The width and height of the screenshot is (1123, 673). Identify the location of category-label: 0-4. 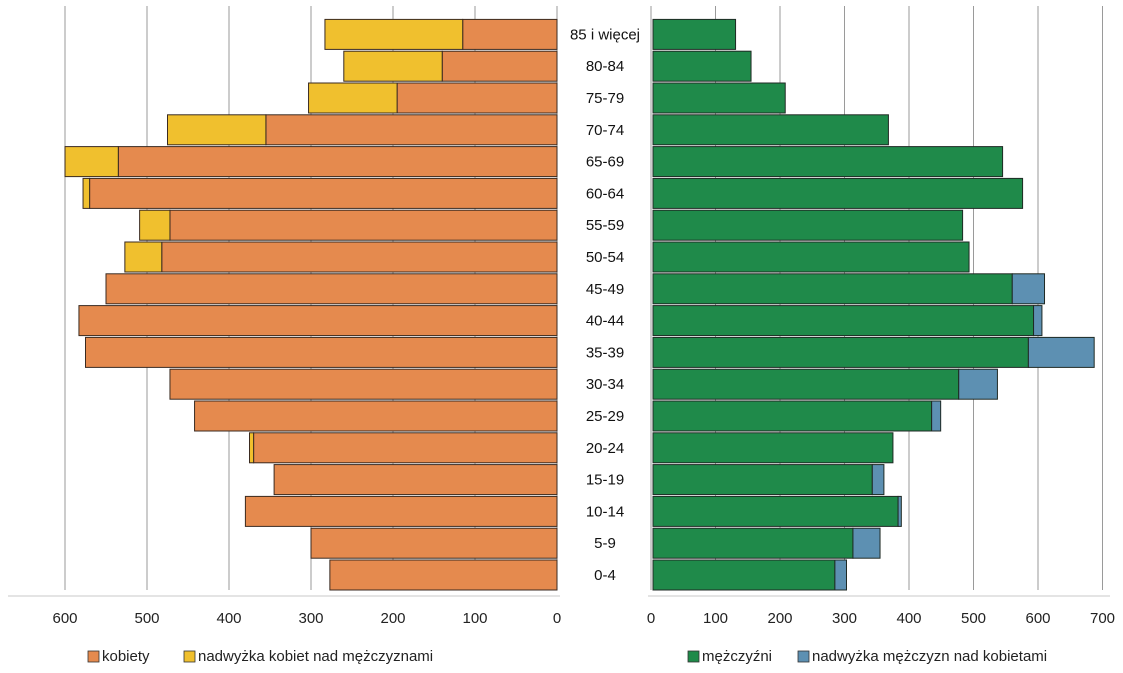
(605, 575).